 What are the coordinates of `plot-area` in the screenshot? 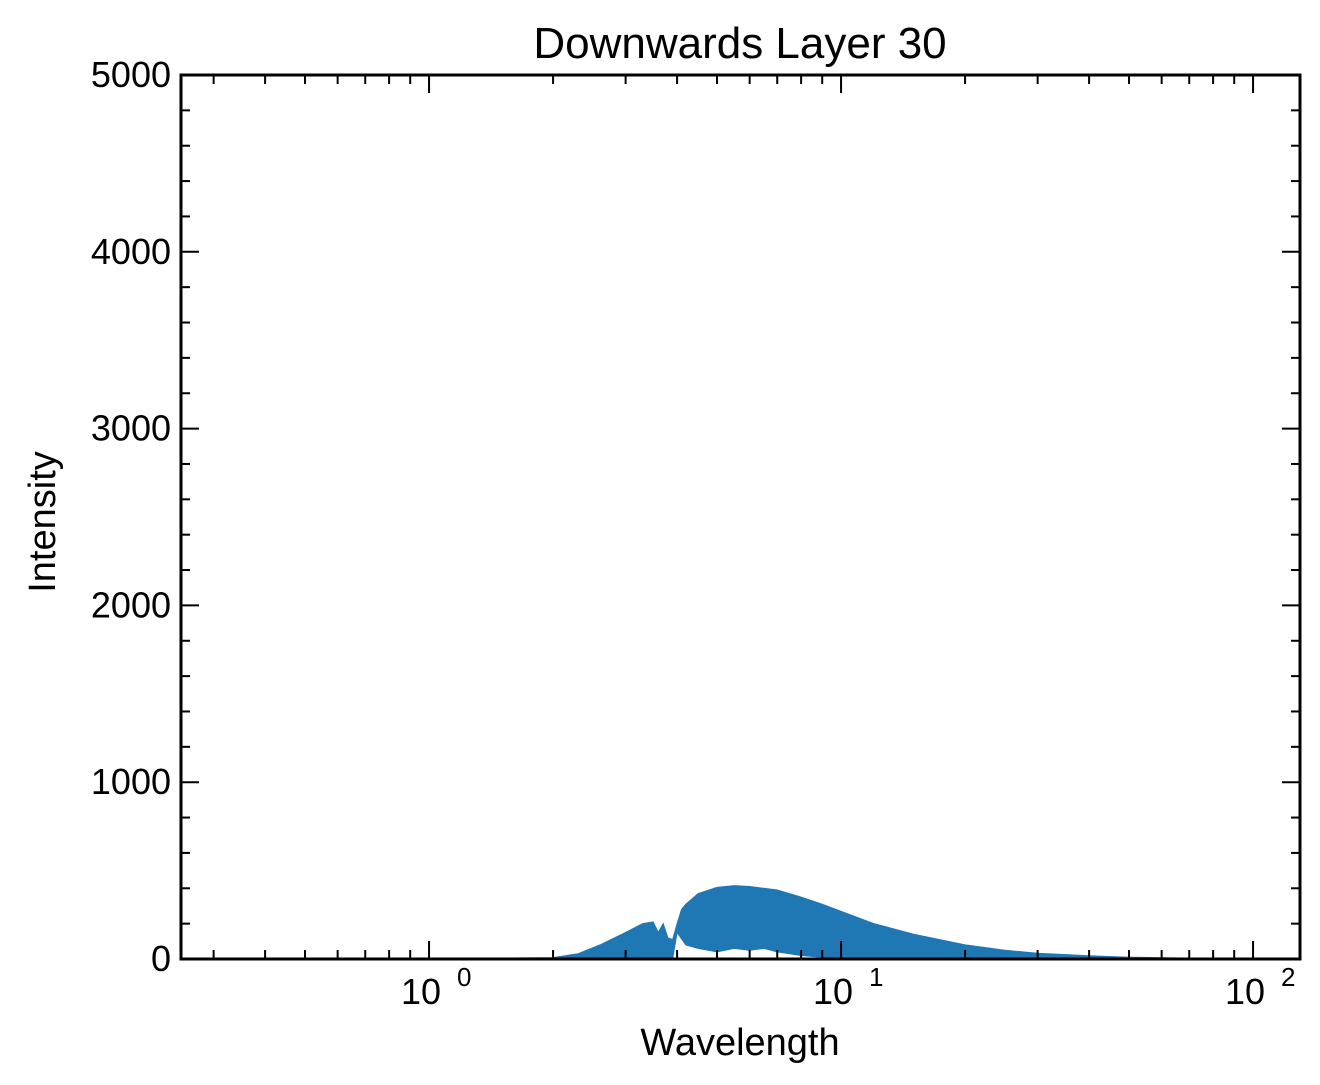 It's located at (750, 922).